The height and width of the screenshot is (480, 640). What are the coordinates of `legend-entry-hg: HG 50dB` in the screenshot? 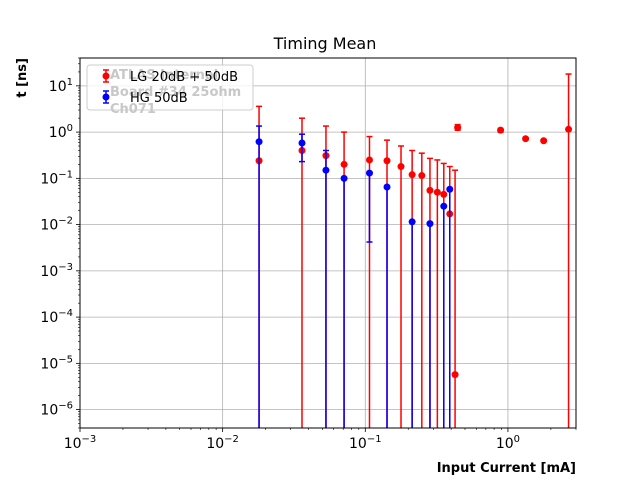 It's located at (145, 98).